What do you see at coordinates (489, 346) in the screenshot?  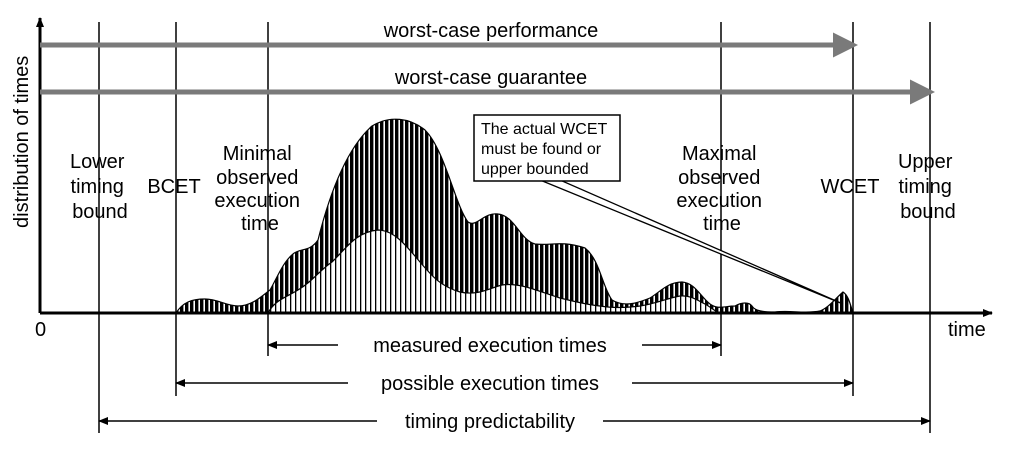 I see `measured-execution-times-label: measured execution times` at bounding box center [489, 346].